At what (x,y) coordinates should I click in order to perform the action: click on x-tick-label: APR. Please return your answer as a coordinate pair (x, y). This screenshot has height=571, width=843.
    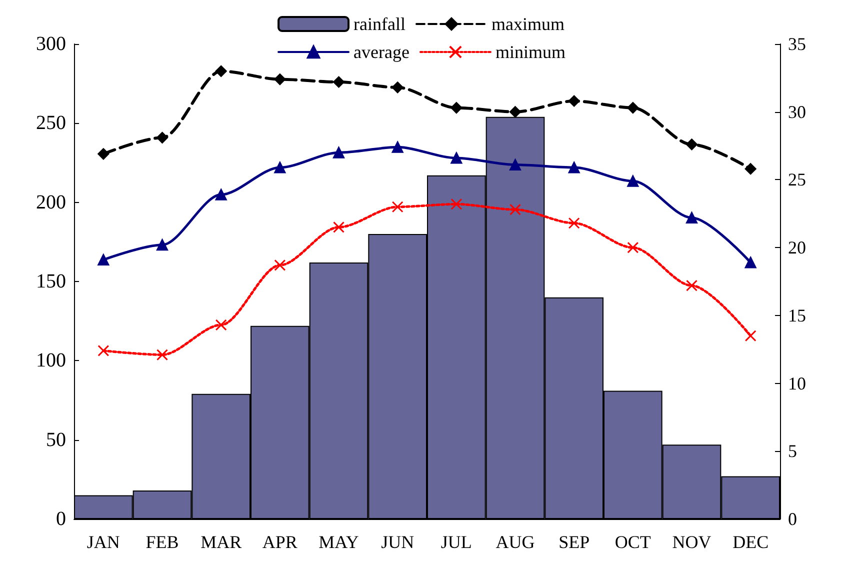
    Looking at the image, I should click on (280, 542).